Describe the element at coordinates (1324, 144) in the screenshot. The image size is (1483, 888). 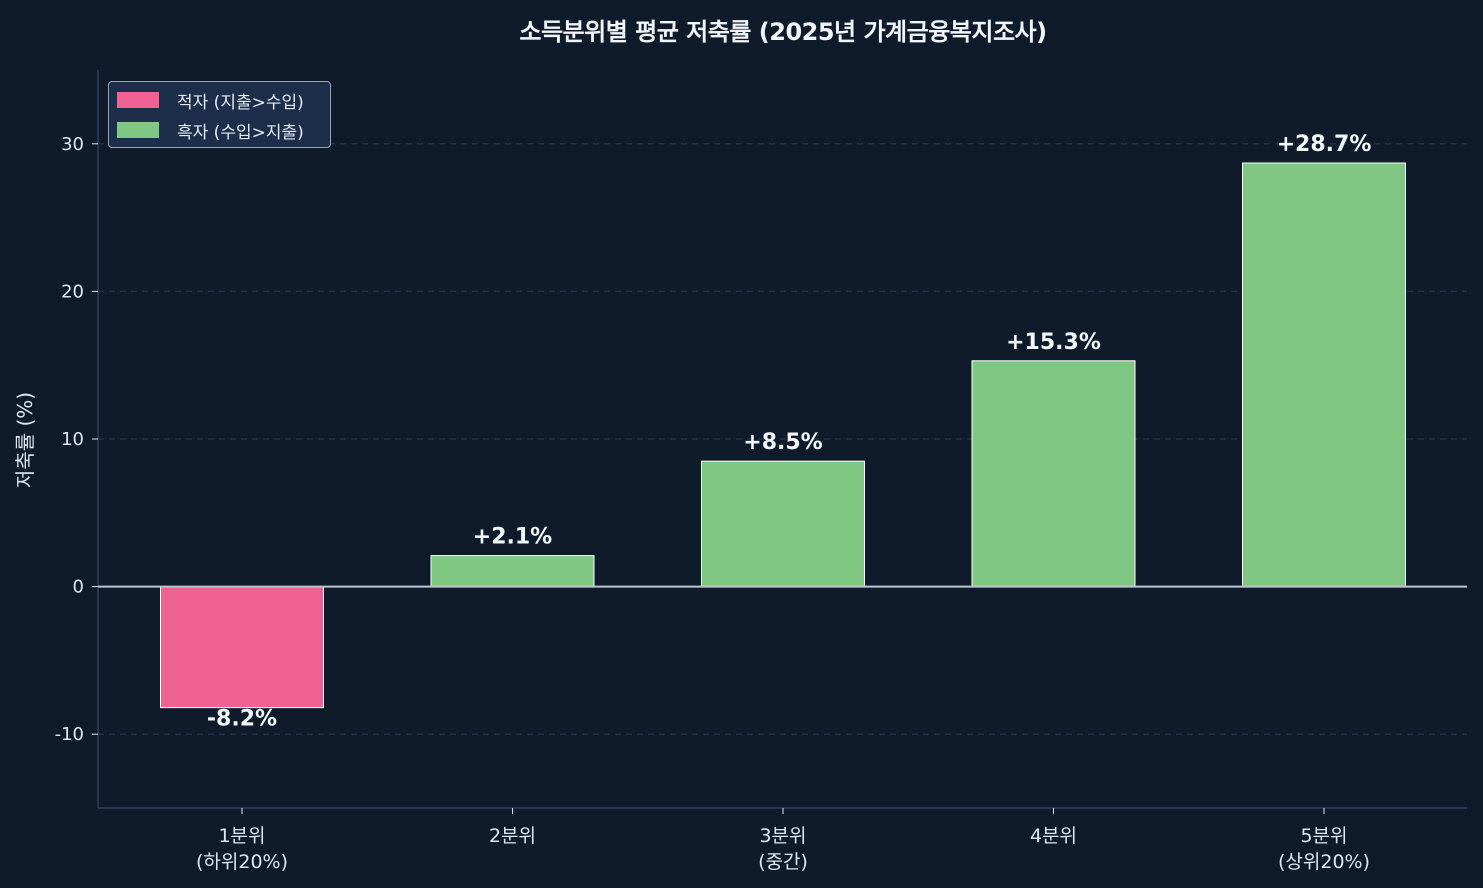
I see `bar-value-label: +28.7%` at that location.